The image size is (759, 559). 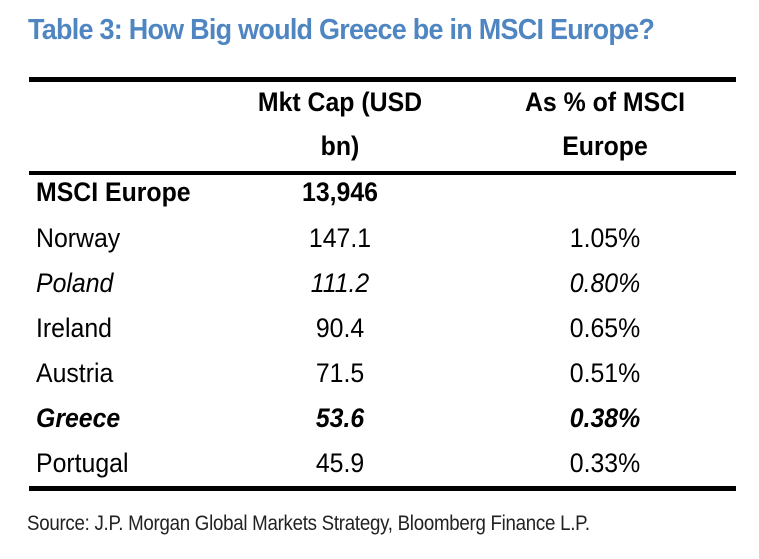 What do you see at coordinates (605, 418) in the screenshot?
I see `row-pct: 0.38%` at bounding box center [605, 418].